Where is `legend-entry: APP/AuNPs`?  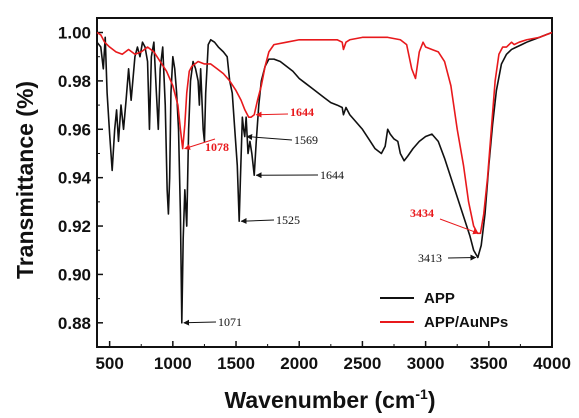
legend-entry: APP/AuNPs is located at coordinates (444, 322).